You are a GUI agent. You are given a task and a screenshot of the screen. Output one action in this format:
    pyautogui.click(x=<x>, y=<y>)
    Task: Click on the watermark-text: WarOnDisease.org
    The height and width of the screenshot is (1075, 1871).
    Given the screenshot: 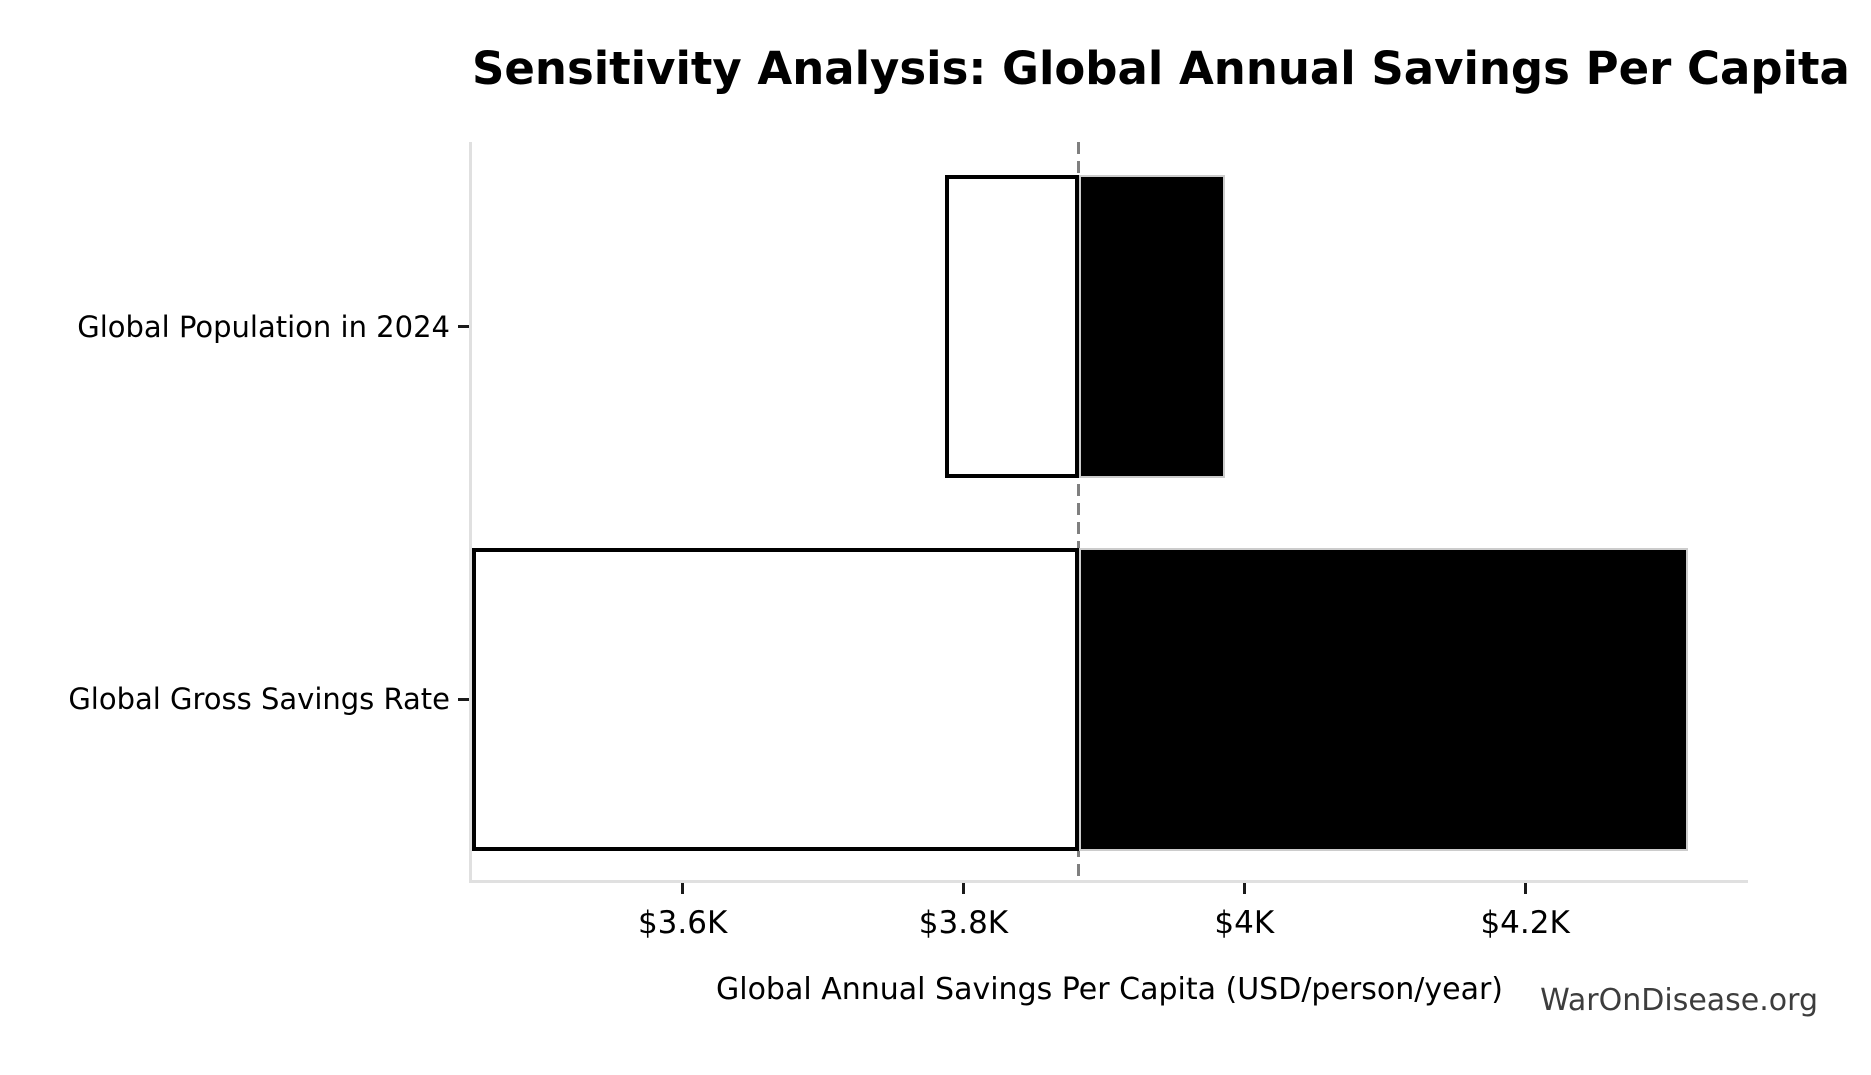 What is the action you would take?
    pyautogui.click(x=1679, y=1000)
    